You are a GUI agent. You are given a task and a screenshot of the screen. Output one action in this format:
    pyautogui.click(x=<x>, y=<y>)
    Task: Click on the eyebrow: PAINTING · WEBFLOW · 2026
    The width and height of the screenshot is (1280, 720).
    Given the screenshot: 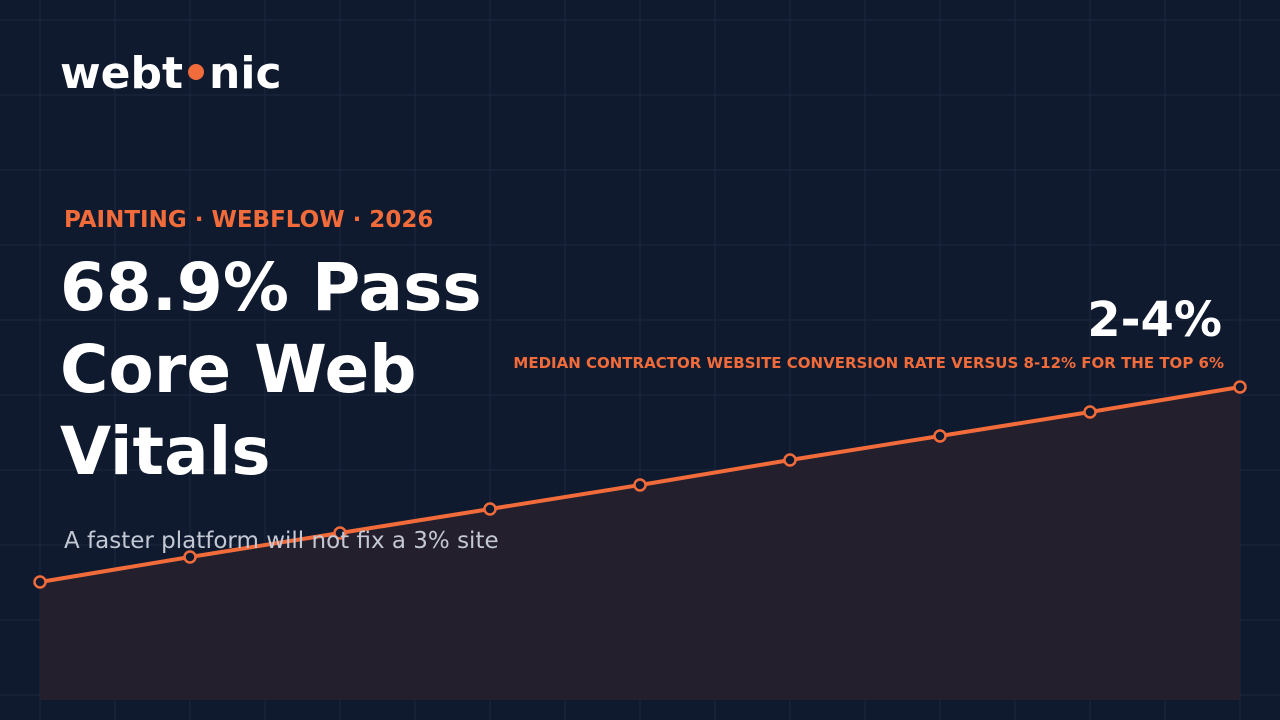 What is the action you would take?
    pyautogui.click(x=248, y=220)
    